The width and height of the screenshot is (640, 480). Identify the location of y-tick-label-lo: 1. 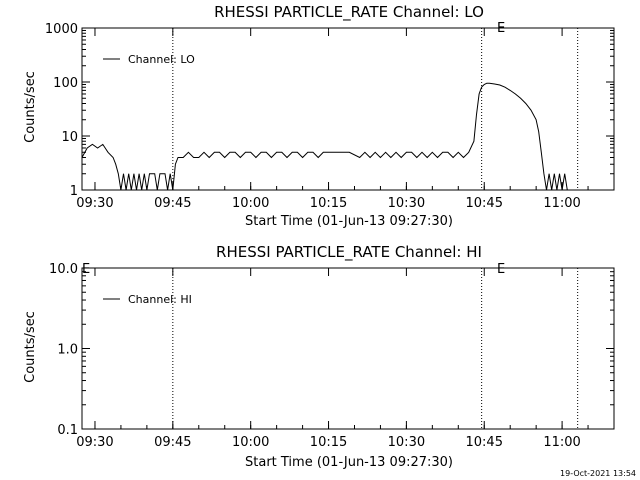
(74, 191).